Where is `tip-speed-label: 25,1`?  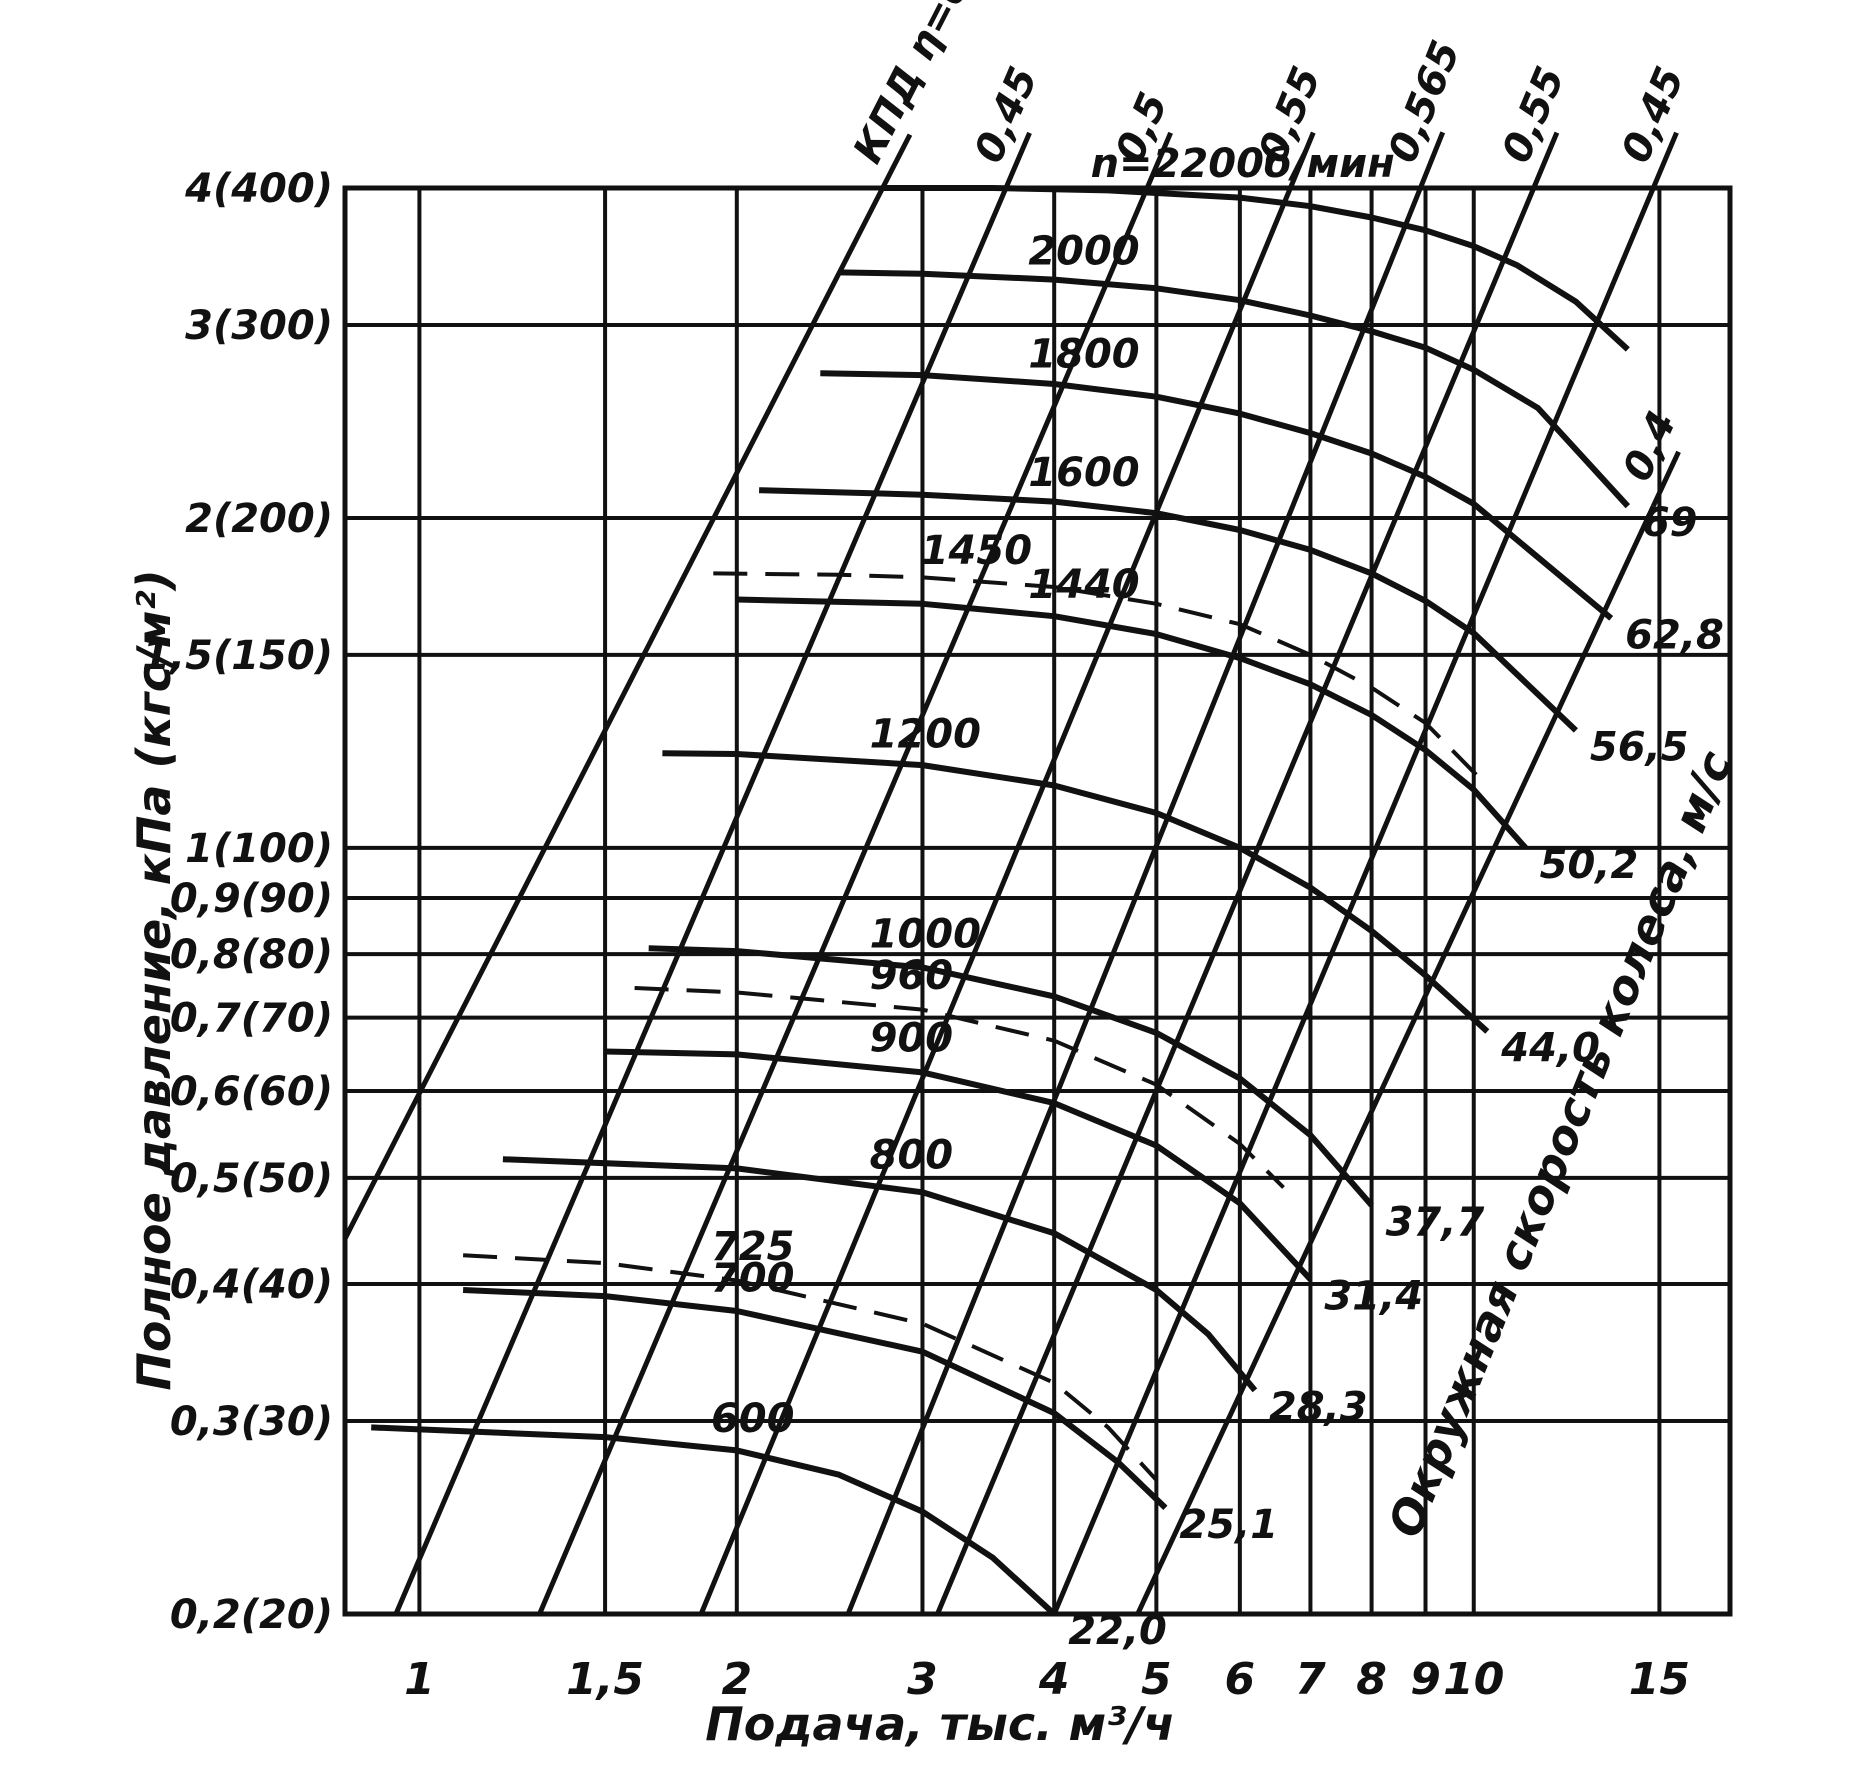 tip-speed-label: 25,1 is located at coordinates (1228, 1525).